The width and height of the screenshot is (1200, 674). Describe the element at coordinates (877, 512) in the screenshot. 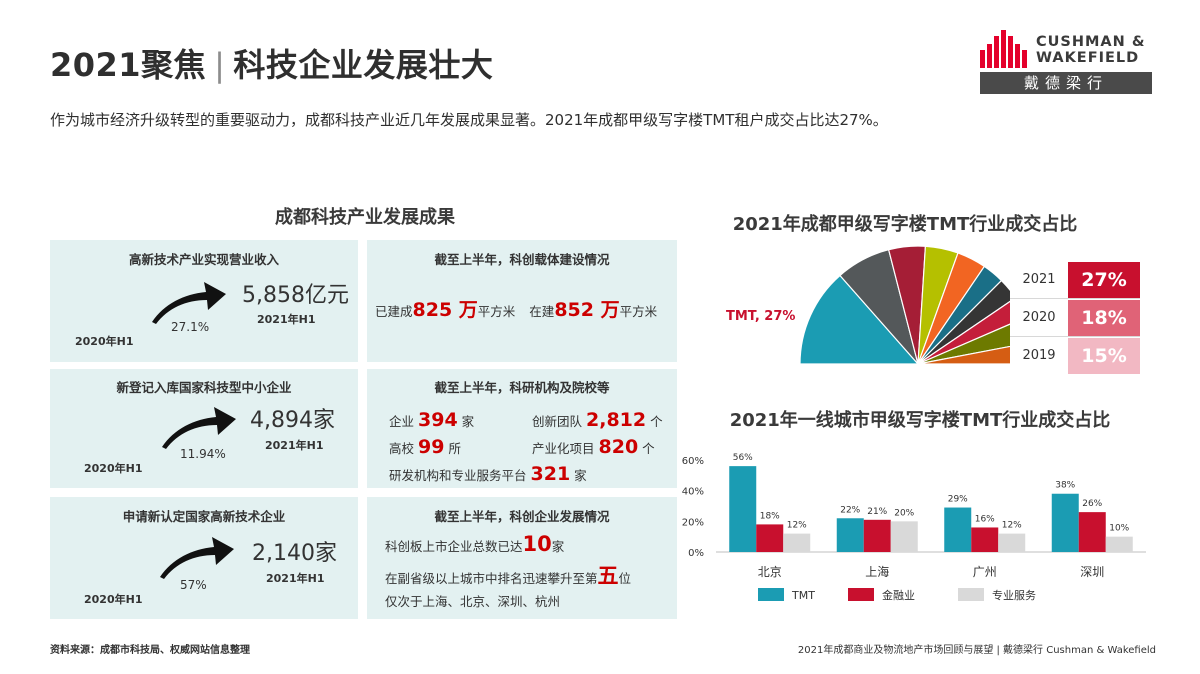

I see `bar-value-label: 21%` at that location.